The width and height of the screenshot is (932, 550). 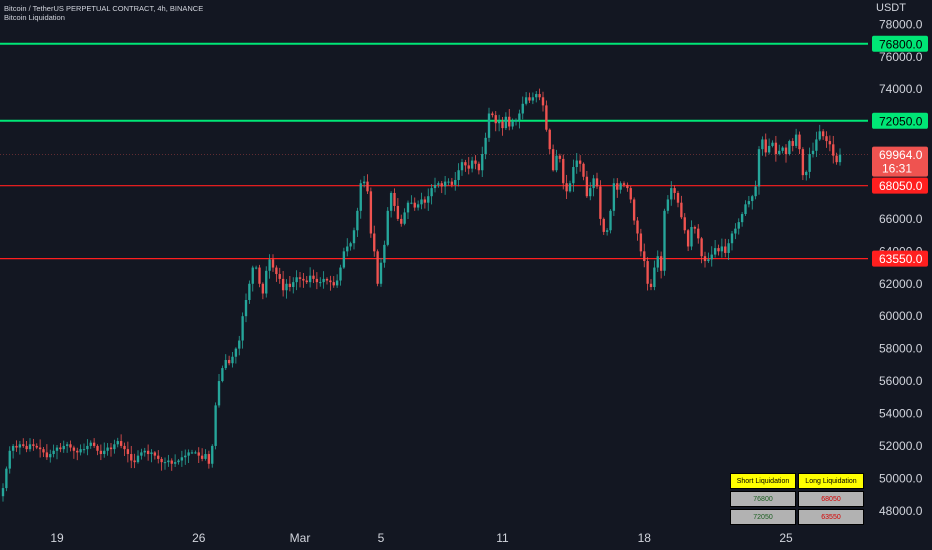 I want to click on currency-label: USDT, so click(x=891, y=8).